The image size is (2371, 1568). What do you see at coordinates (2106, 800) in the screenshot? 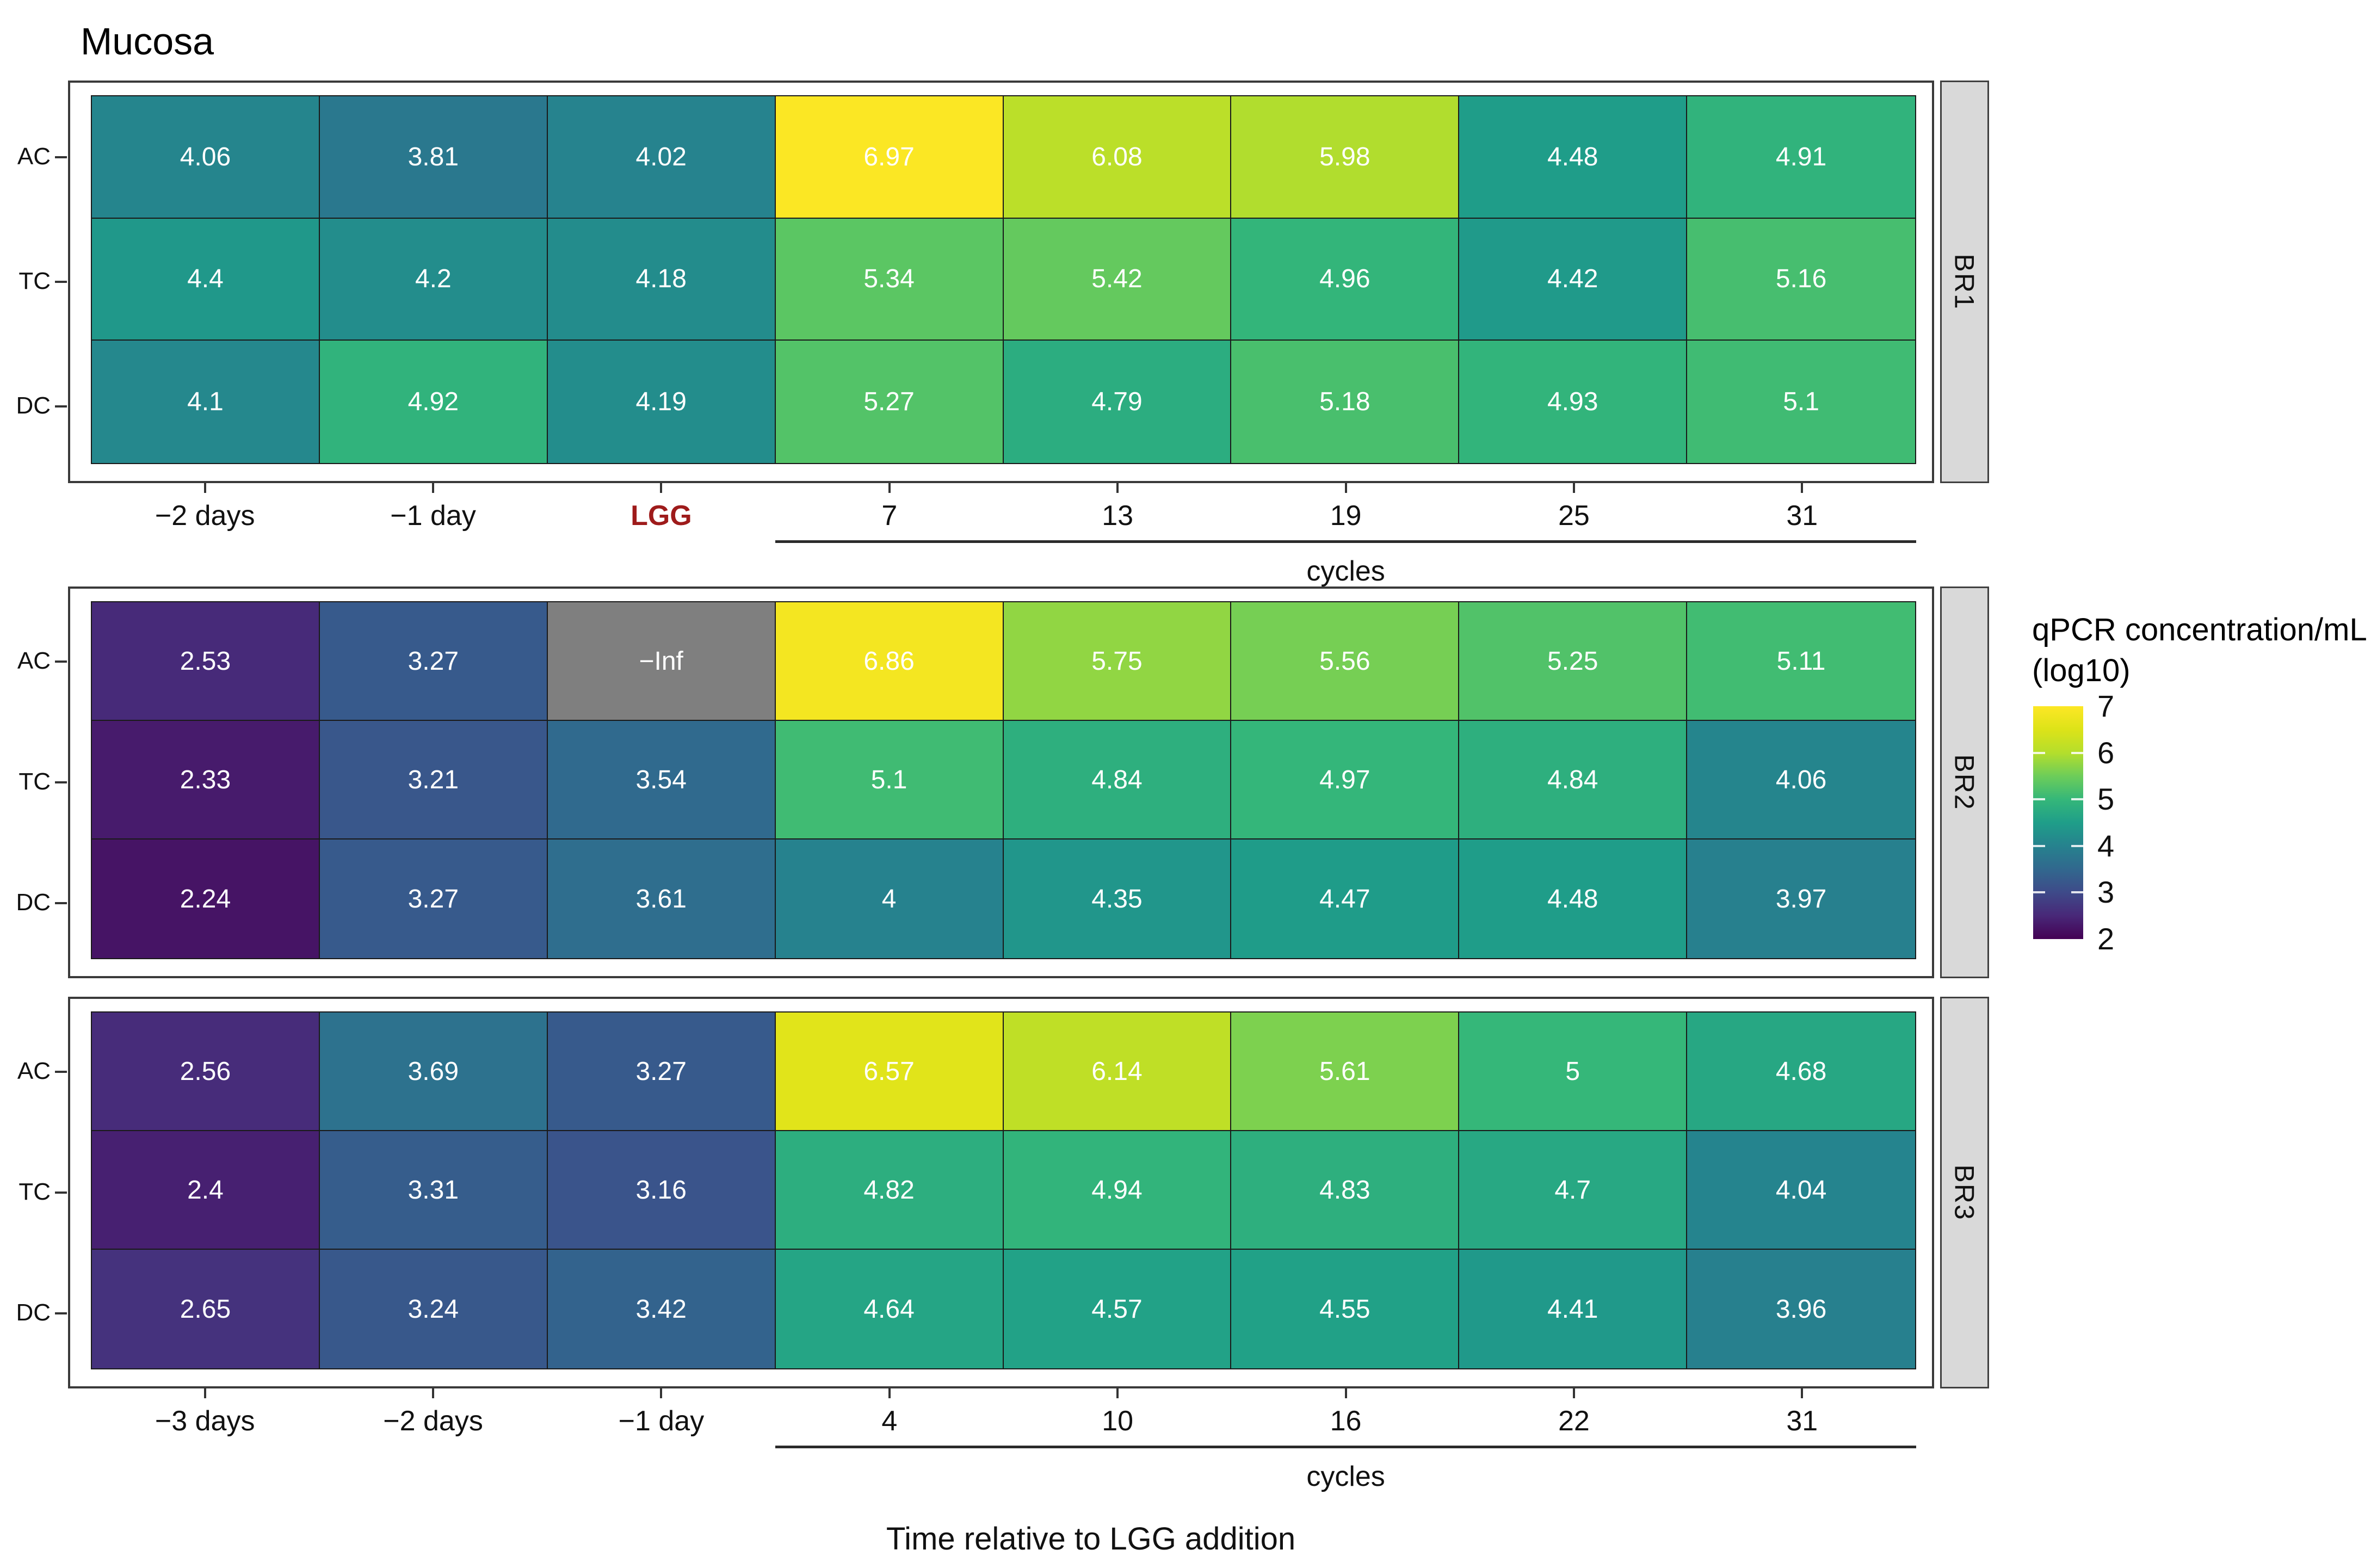
I see `legend-tick-label: 5` at bounding box center [2106, 800].